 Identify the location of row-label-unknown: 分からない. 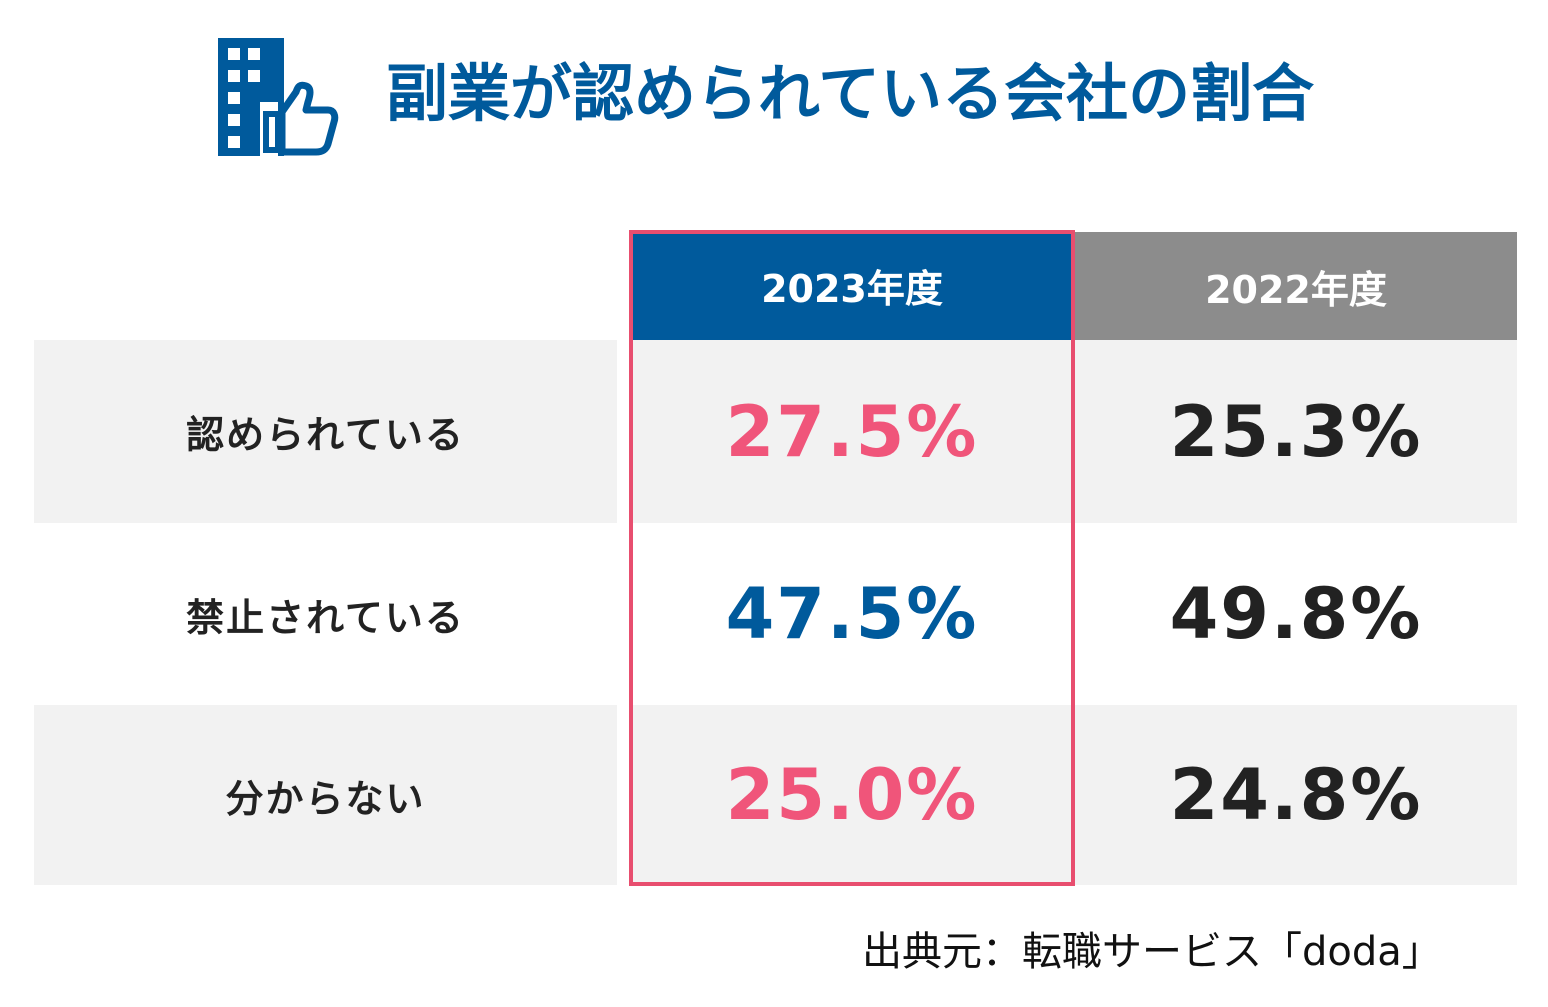
(325, 798).